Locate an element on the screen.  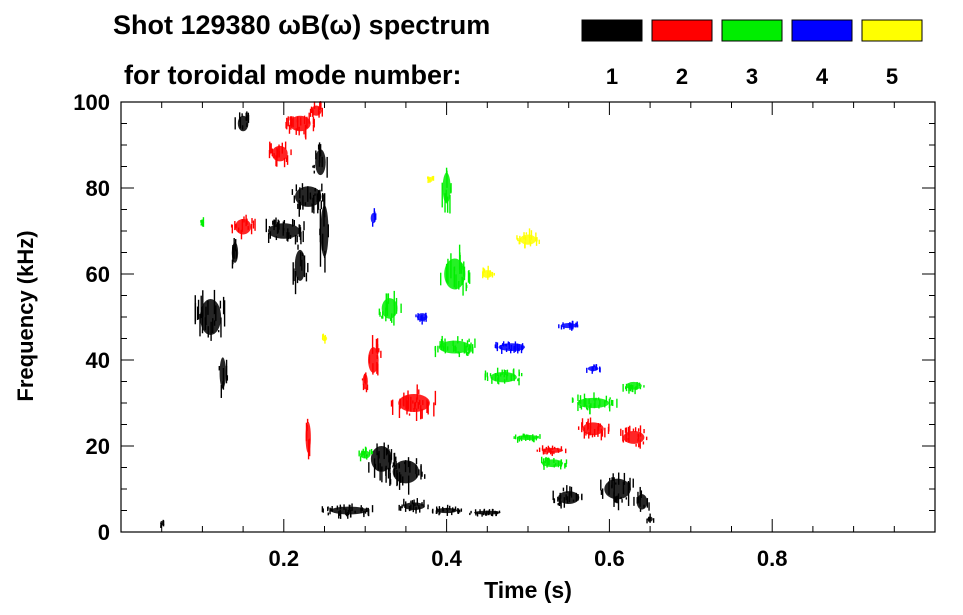
legend-label-mode-3: 3 is located at coordinates (752, 76).